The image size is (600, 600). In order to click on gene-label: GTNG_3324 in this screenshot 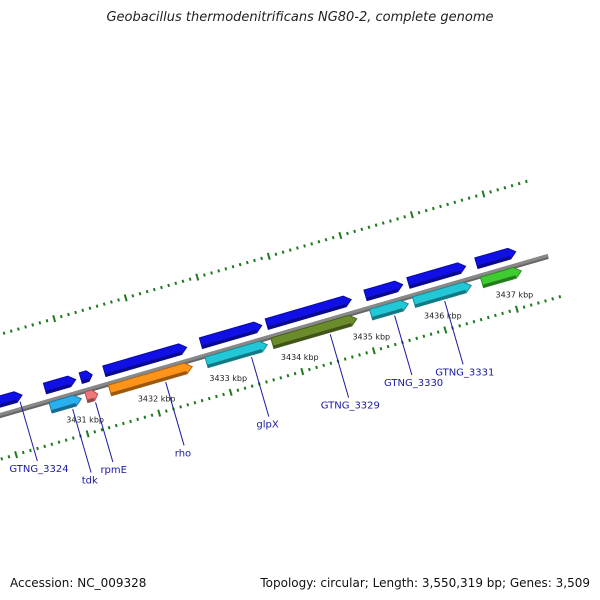, I will do `click(38, 469)`.